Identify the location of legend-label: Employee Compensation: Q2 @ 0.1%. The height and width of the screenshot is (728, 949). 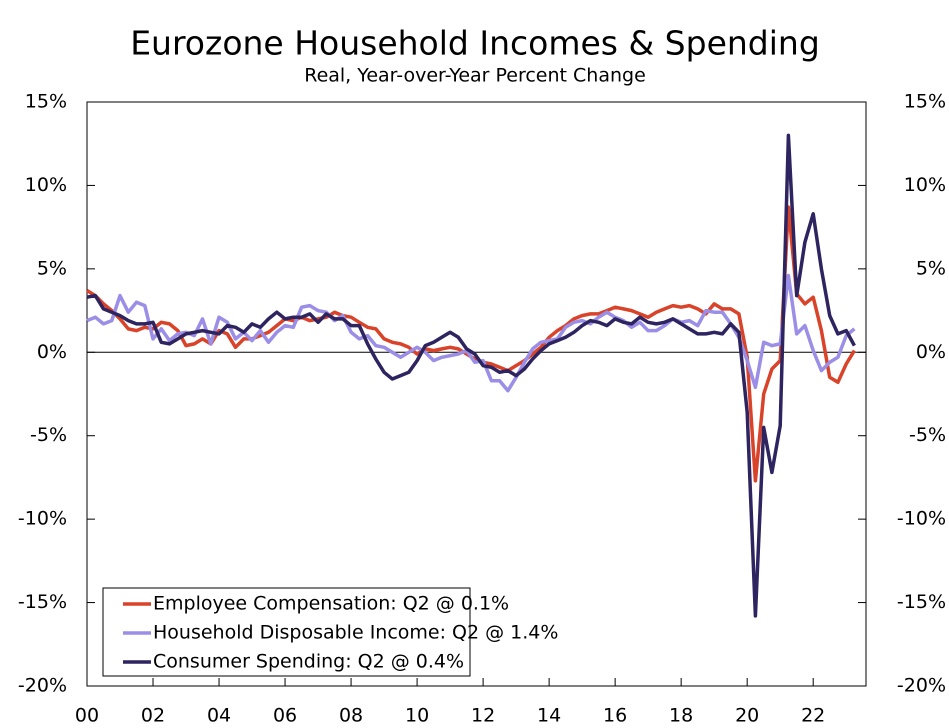
(331, 604).